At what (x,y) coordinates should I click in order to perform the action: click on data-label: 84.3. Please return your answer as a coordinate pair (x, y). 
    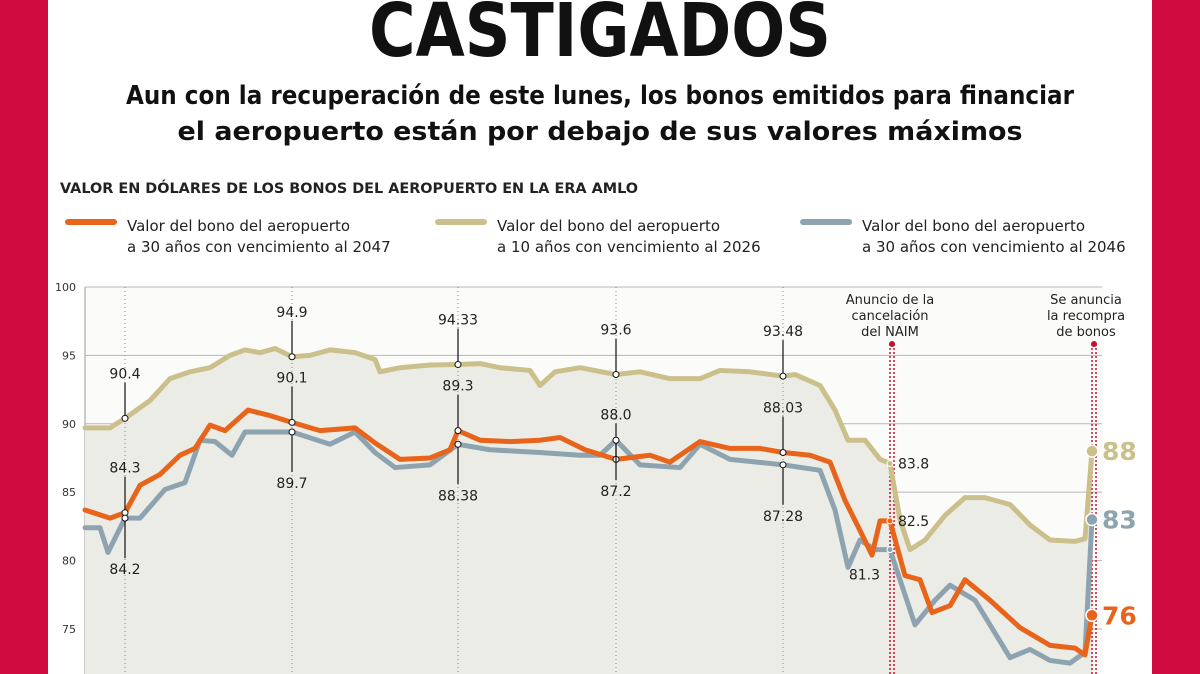
    Looking at the image, I should click on (124, 469).